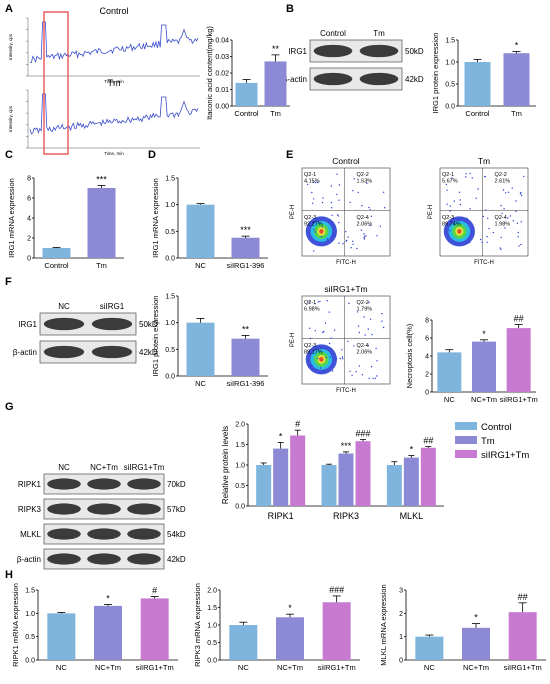  What do you see at coordinates (293, 340) in the screenshot?
I see `flow-y-label: PE-H` at bounding box center [293, 340].